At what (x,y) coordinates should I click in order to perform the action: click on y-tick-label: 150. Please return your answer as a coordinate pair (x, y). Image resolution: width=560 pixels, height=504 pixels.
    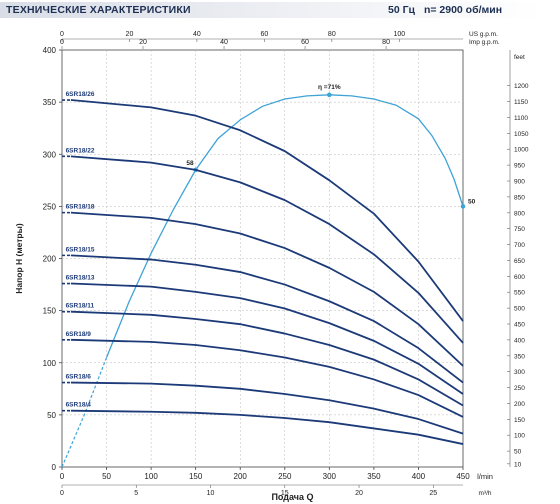
    Looking at the image, I should click on (50, 311).